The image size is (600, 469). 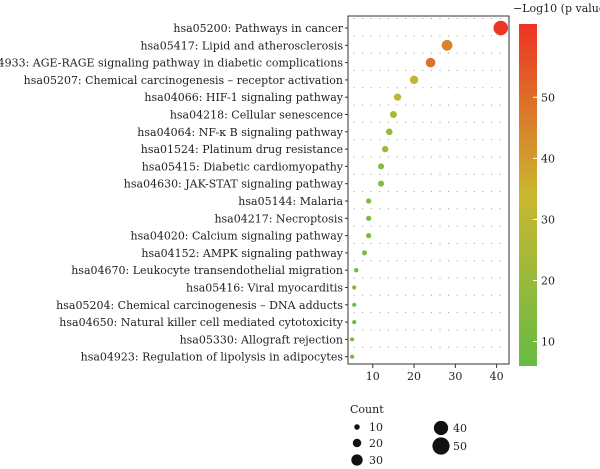 What do you see at coordinates (548, 342) in the screenshot?
I see `color-bar-label: 10` at bounding box center [548, 342].